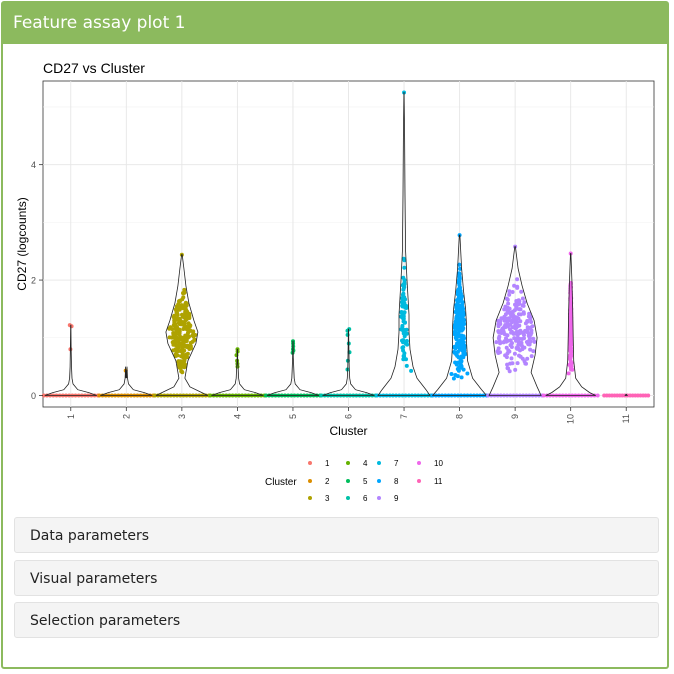  What do you see at coordinates (336, 620) in the screenshot?
I see `selection-parameters-section: Selection parameters` at bounding box center [336, 620].